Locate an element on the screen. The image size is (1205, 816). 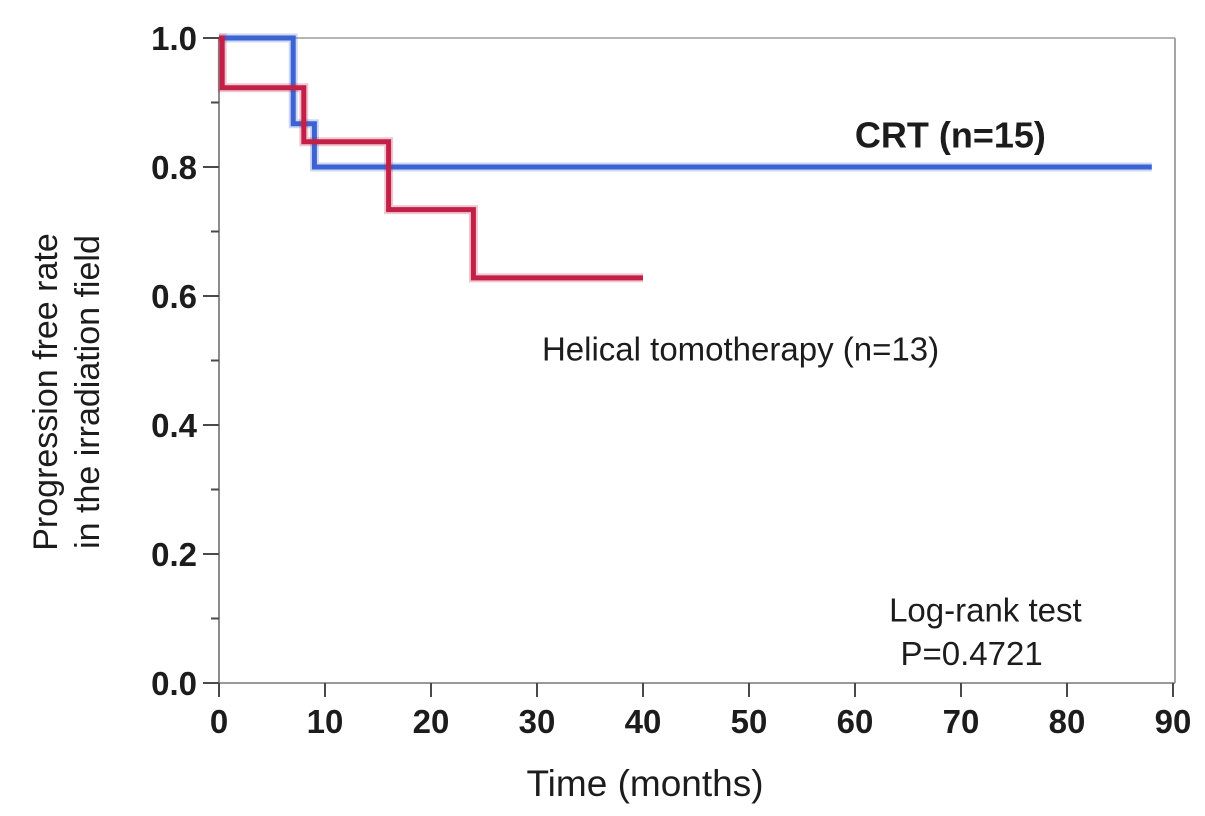
y-tick-label-0.4: 0.4 is located at coordinates (174, 425).